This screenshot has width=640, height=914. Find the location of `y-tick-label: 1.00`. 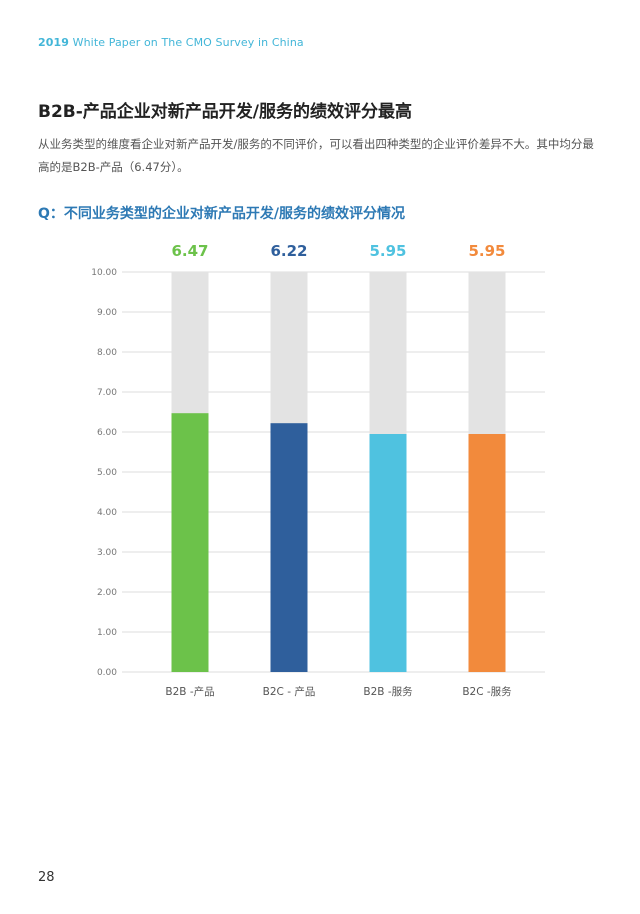

y-tick-label: 1.00 is located at coordinates (107, 633).